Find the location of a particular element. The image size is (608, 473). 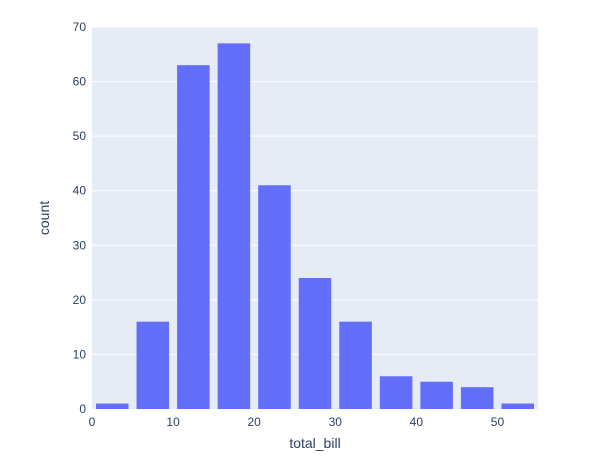

y-tick-label: 60 is located at coordinates (80, 82).